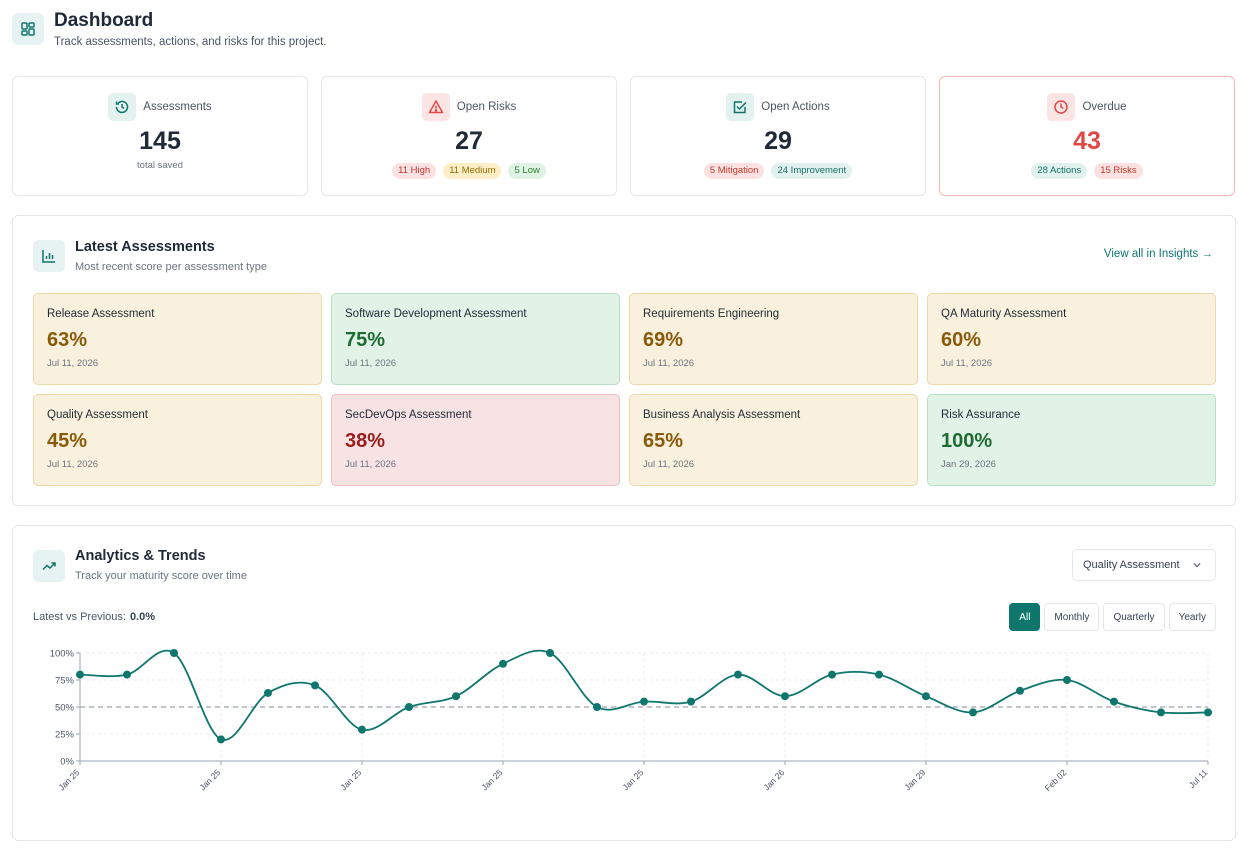 This screenshot has height=851, width=1249. What do you see at coordinates (1004, 314) in the screenshot?
I see `card-name: QA Maturity Assessment` at bounding box center [1004, 314].